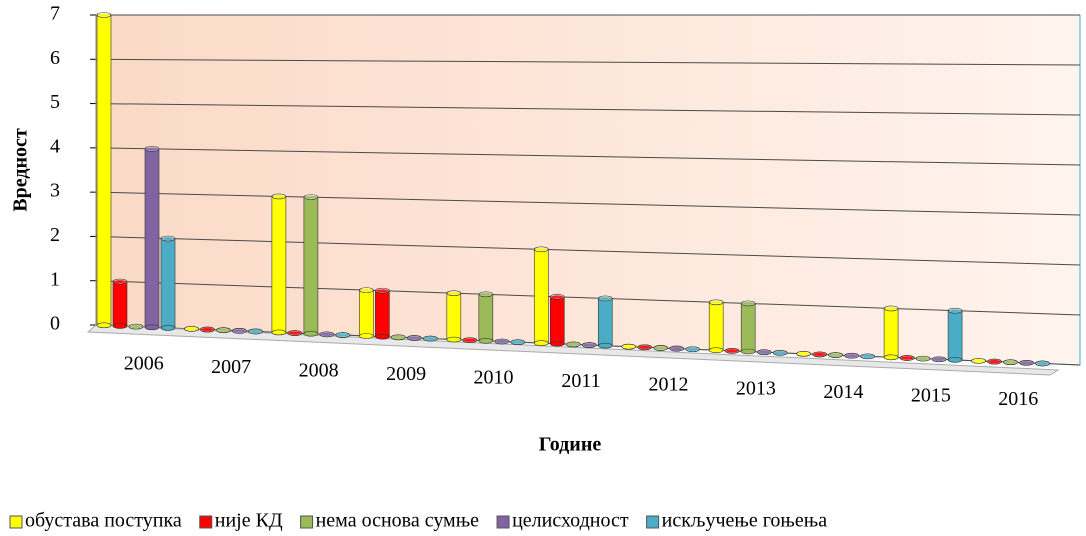 The width and height of the screenshot is (1086, 536). I want to click on legend-label: искључење гоњења, so click(745, 521).